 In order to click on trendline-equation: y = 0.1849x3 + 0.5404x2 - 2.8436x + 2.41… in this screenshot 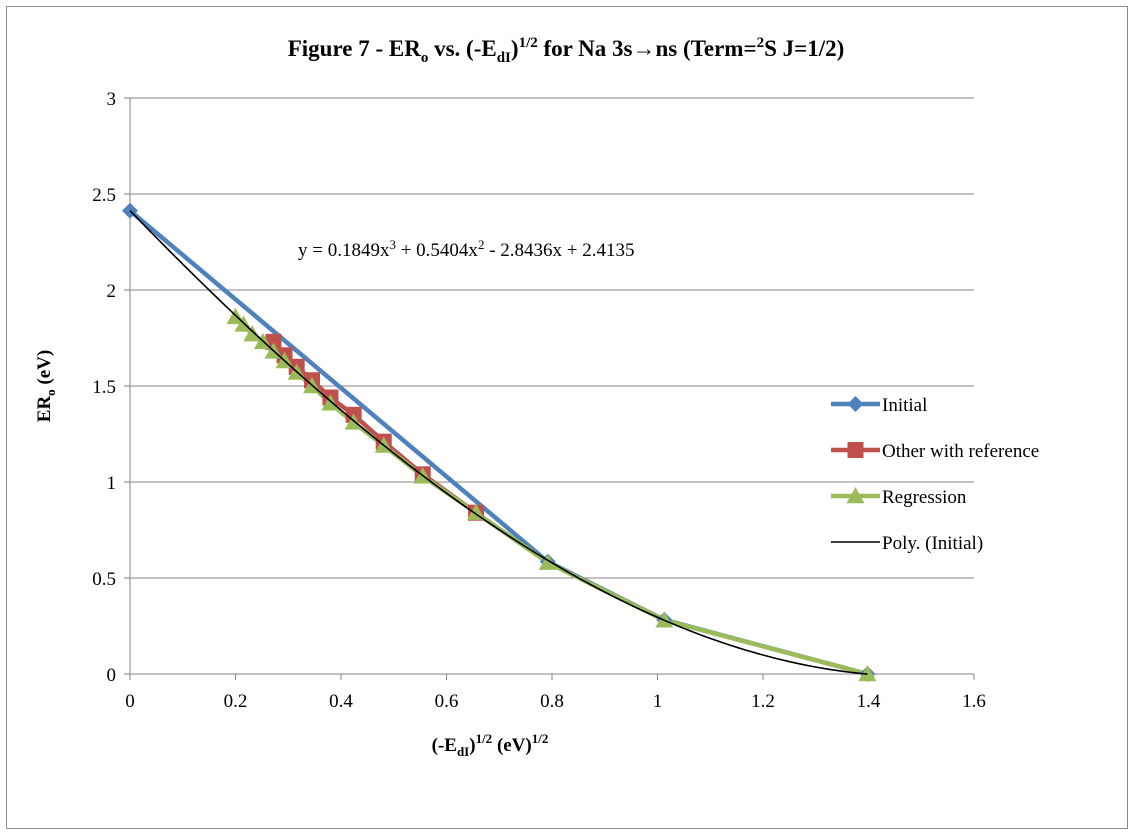, I will do `click(466, 249)`.